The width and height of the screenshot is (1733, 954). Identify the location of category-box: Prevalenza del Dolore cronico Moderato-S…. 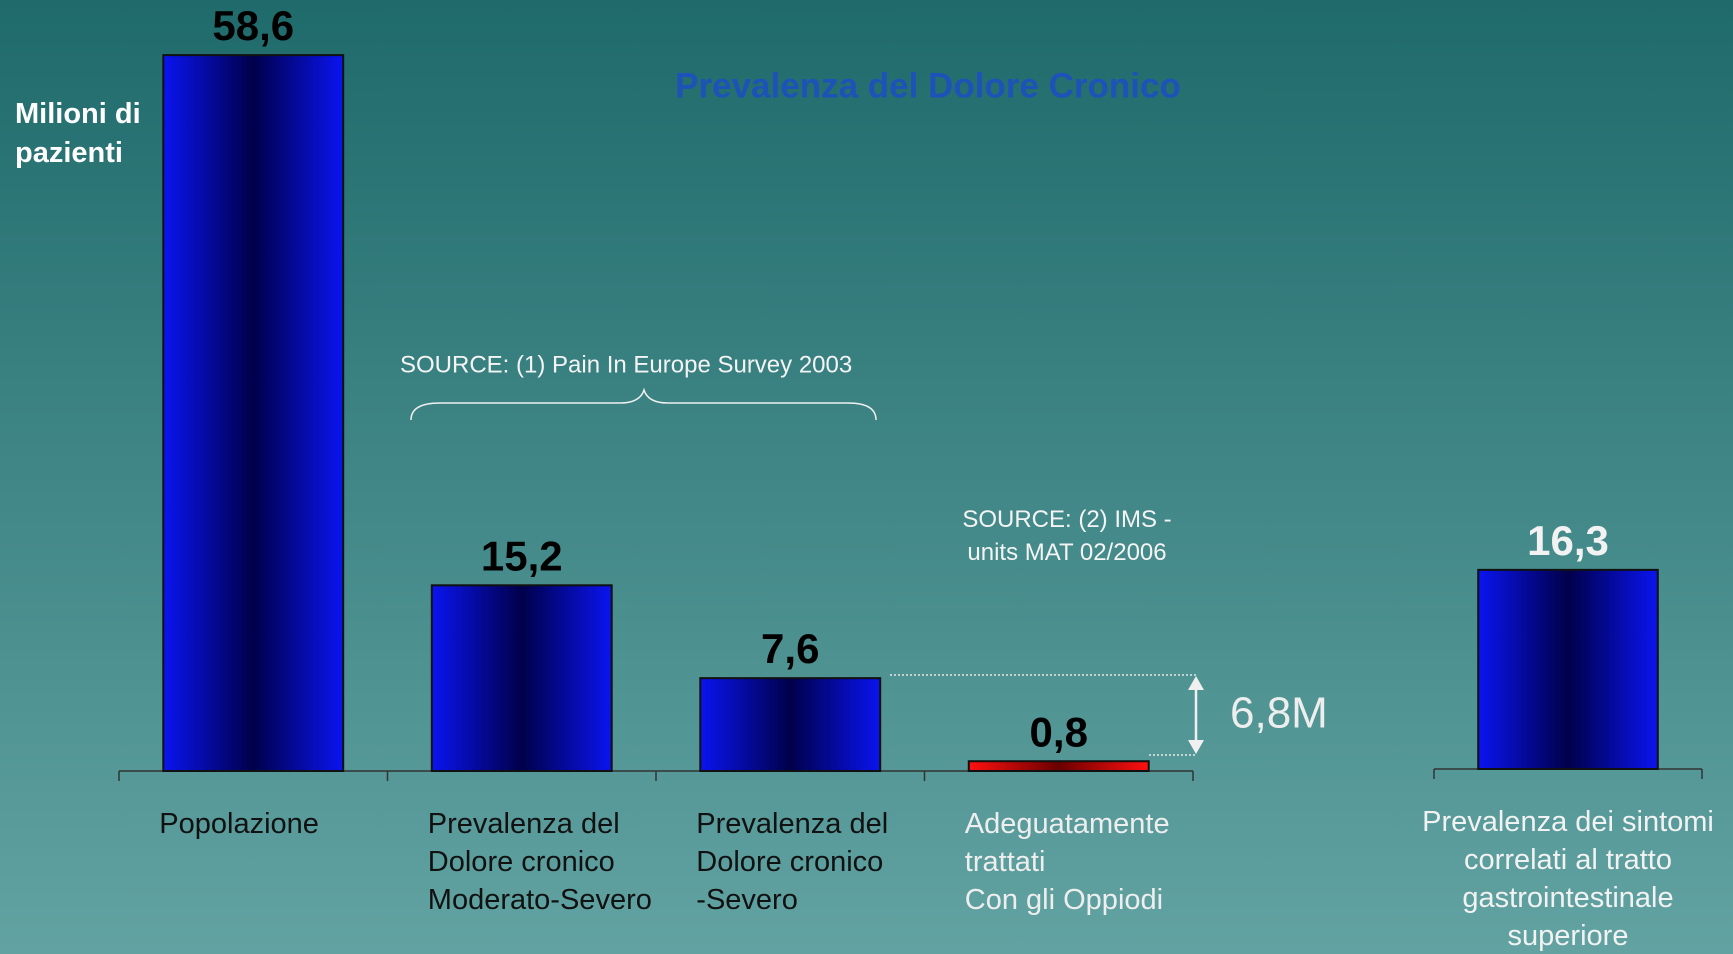
(539, 862).